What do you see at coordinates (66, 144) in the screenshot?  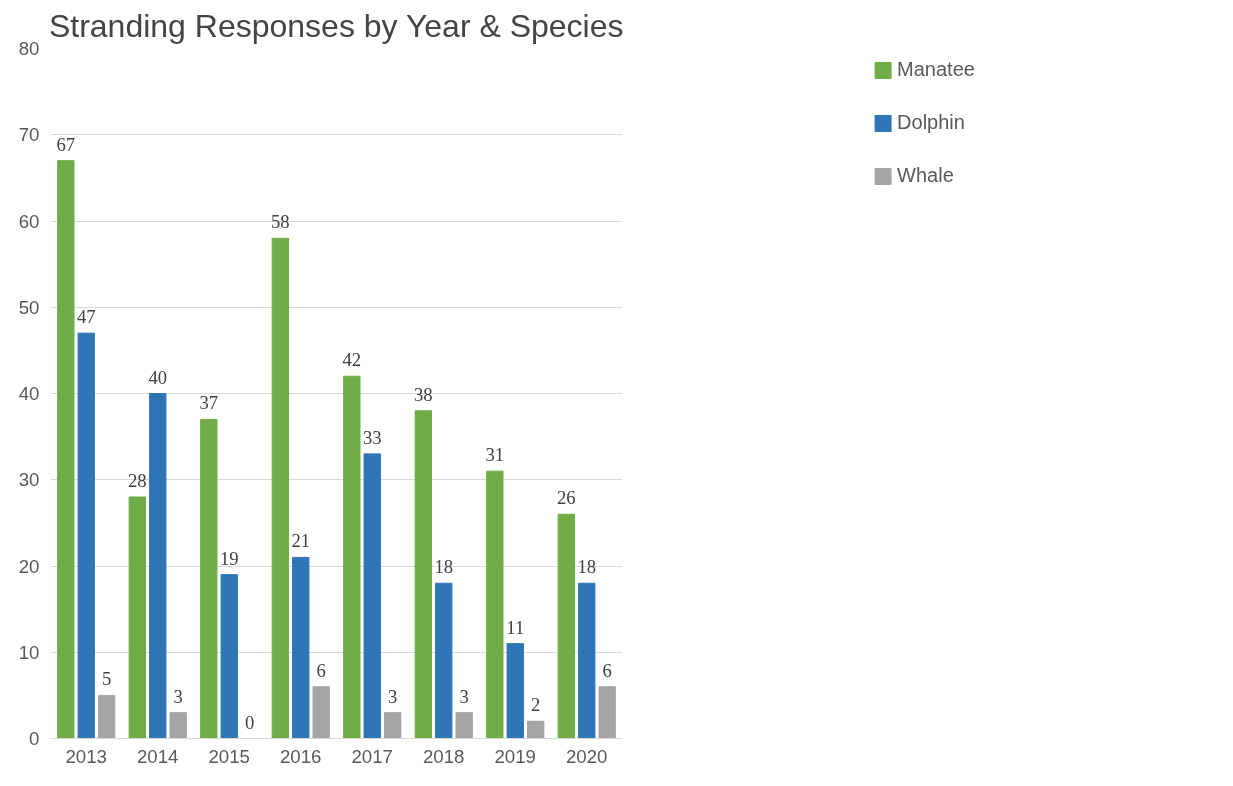 I see `data-label: 67` at bounding box center [66, 144].